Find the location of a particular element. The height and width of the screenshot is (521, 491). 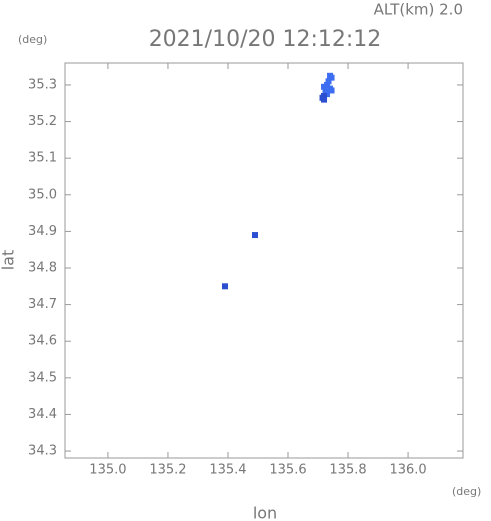

y-tick-label: 34.7 is located at coordinates (42, 304).